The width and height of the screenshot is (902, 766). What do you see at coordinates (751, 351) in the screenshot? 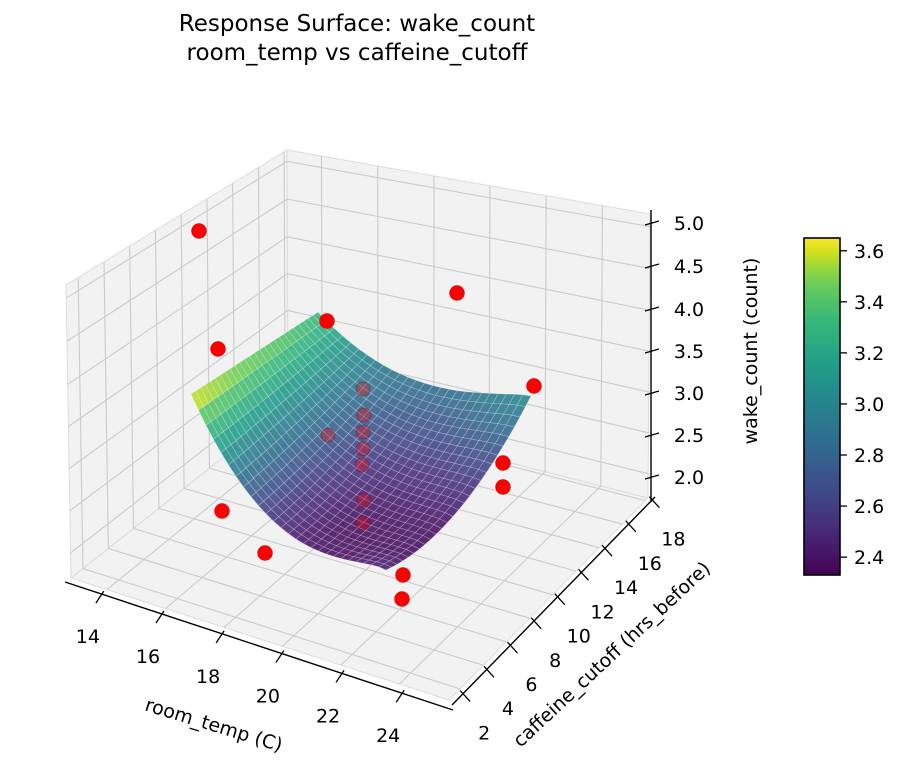
I see `z-axis-title: wake_count (count)` at bounding box center [751, 351].